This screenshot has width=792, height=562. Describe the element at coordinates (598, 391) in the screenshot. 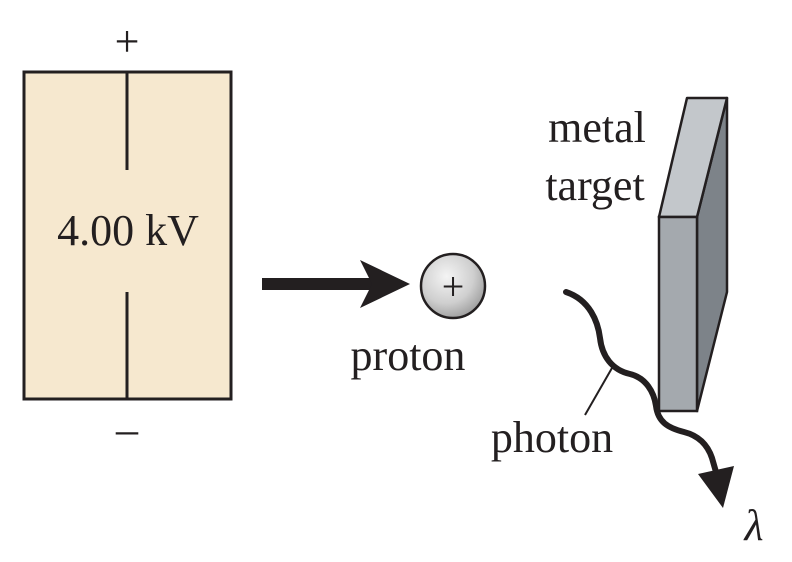

I see `photon-leader-line` at that location.